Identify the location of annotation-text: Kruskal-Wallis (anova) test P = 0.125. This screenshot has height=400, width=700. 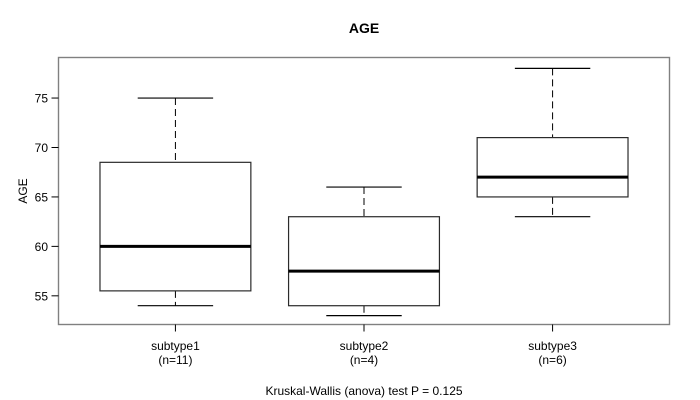
(363, 391).